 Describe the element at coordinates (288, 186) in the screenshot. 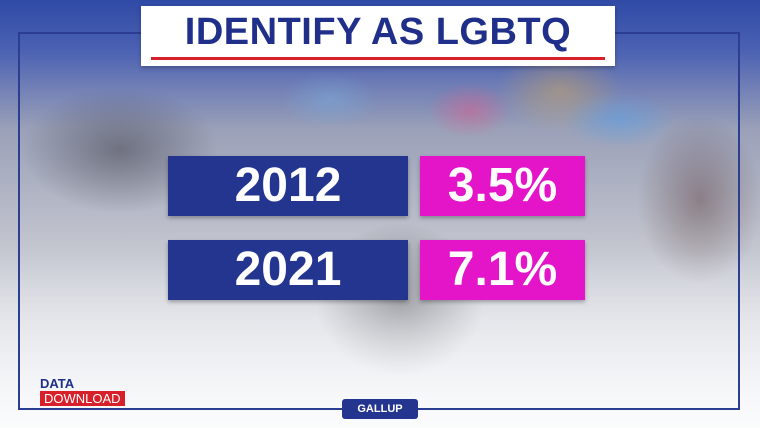

I see `year-label-2012: 2012` at that location.